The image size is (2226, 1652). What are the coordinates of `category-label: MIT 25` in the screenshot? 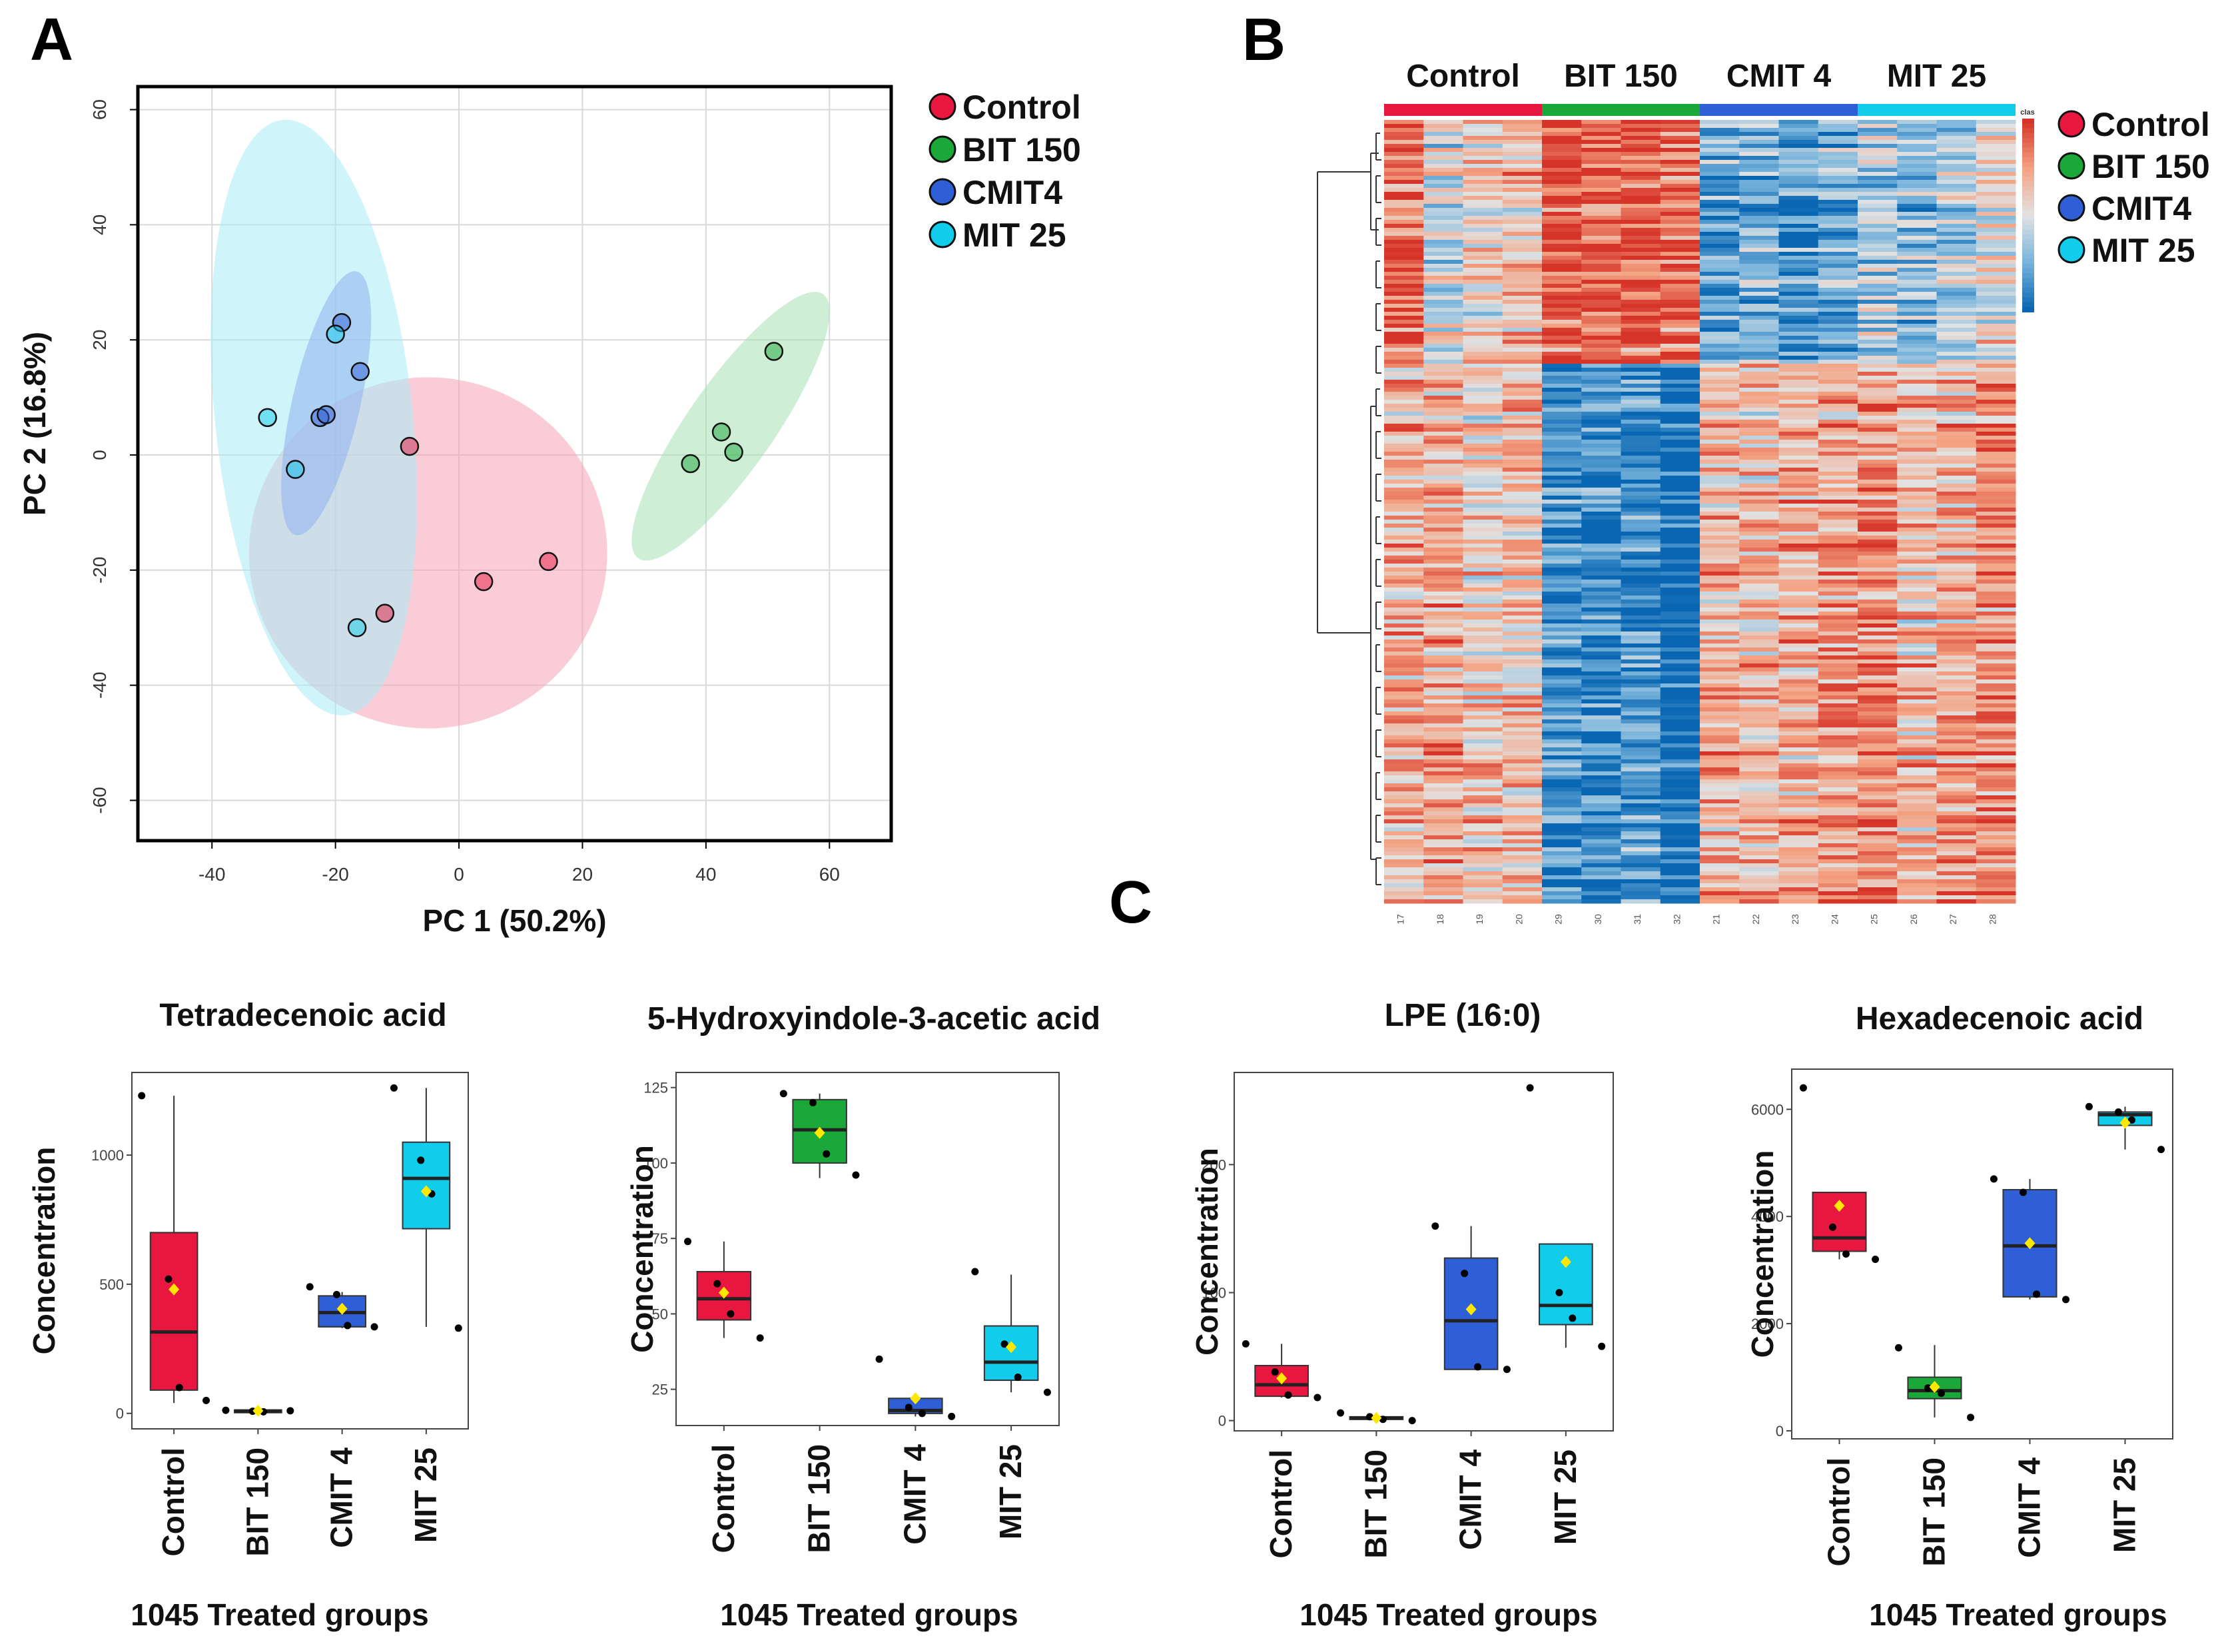 It's located at (2124, 1505).